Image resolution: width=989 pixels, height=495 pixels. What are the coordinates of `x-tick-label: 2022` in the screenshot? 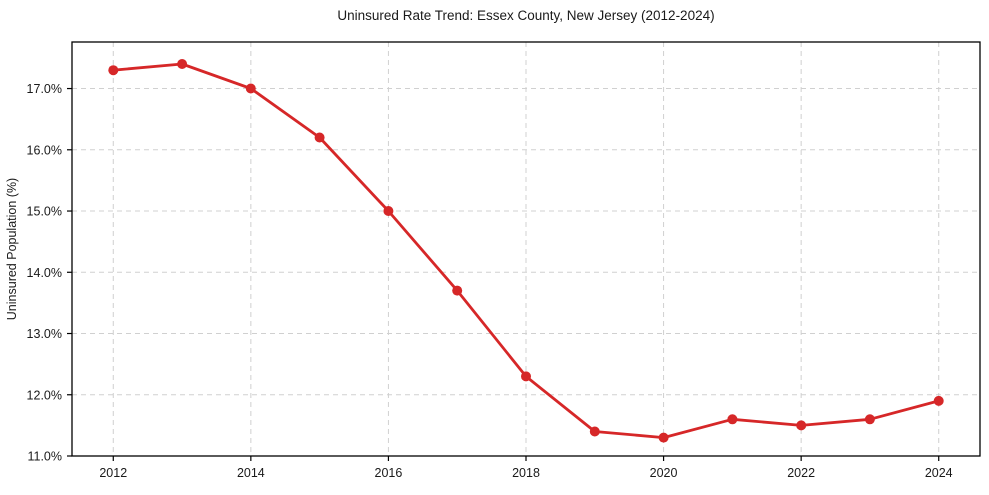 It's located at (801, 473).